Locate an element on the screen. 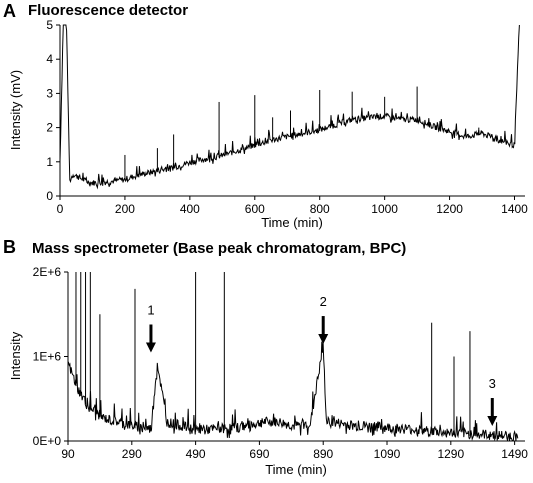  chart-a-ytick-label: 1 is located at coordinates (49, 162).